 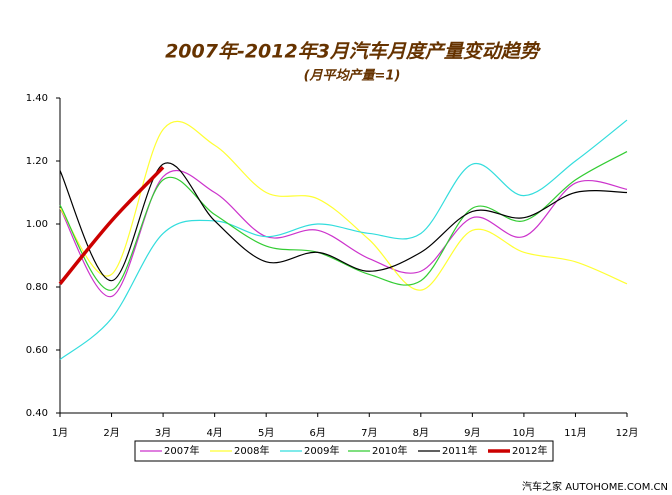 I want to click on x-tick-label: 1月, so click(x=60, y=433).